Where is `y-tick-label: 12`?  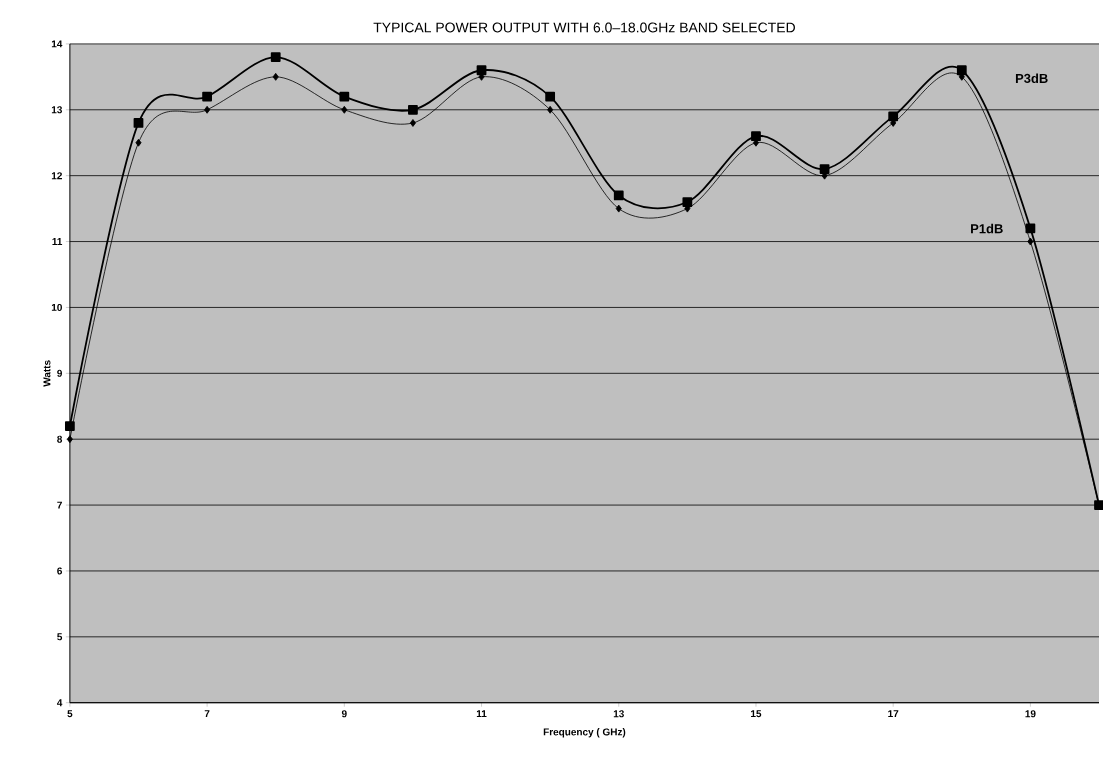
y-tick-label: 12 is located at coordinates (56, 176).